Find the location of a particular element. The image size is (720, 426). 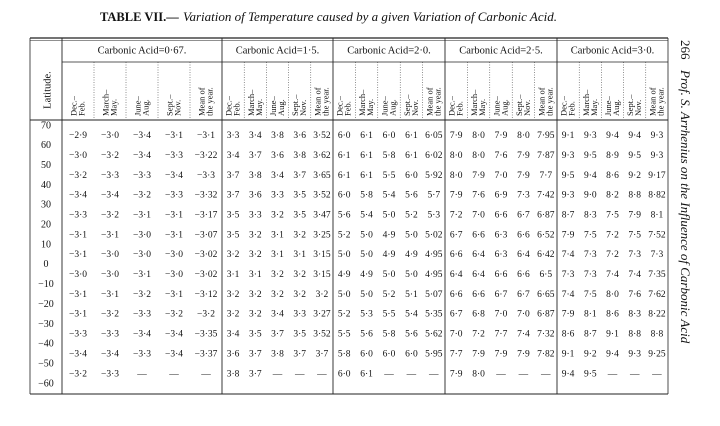

cell: 8·82 is located at coordinates (657, 196).